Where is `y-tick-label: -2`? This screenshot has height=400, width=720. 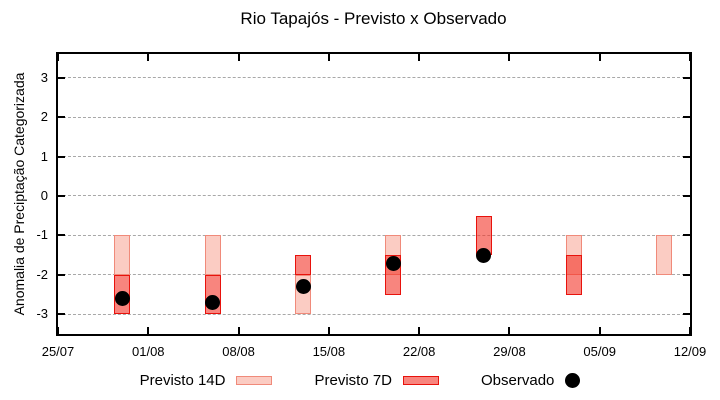 y-tick-label: -2 is located at coordinates (42, 274).